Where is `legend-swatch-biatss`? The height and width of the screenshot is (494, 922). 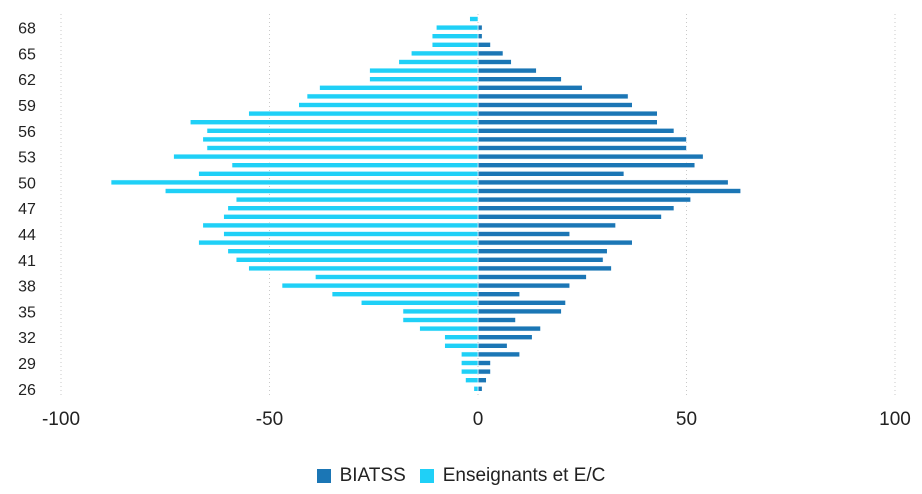
legend-swatch-biatss is located at coordinates (323, 476).